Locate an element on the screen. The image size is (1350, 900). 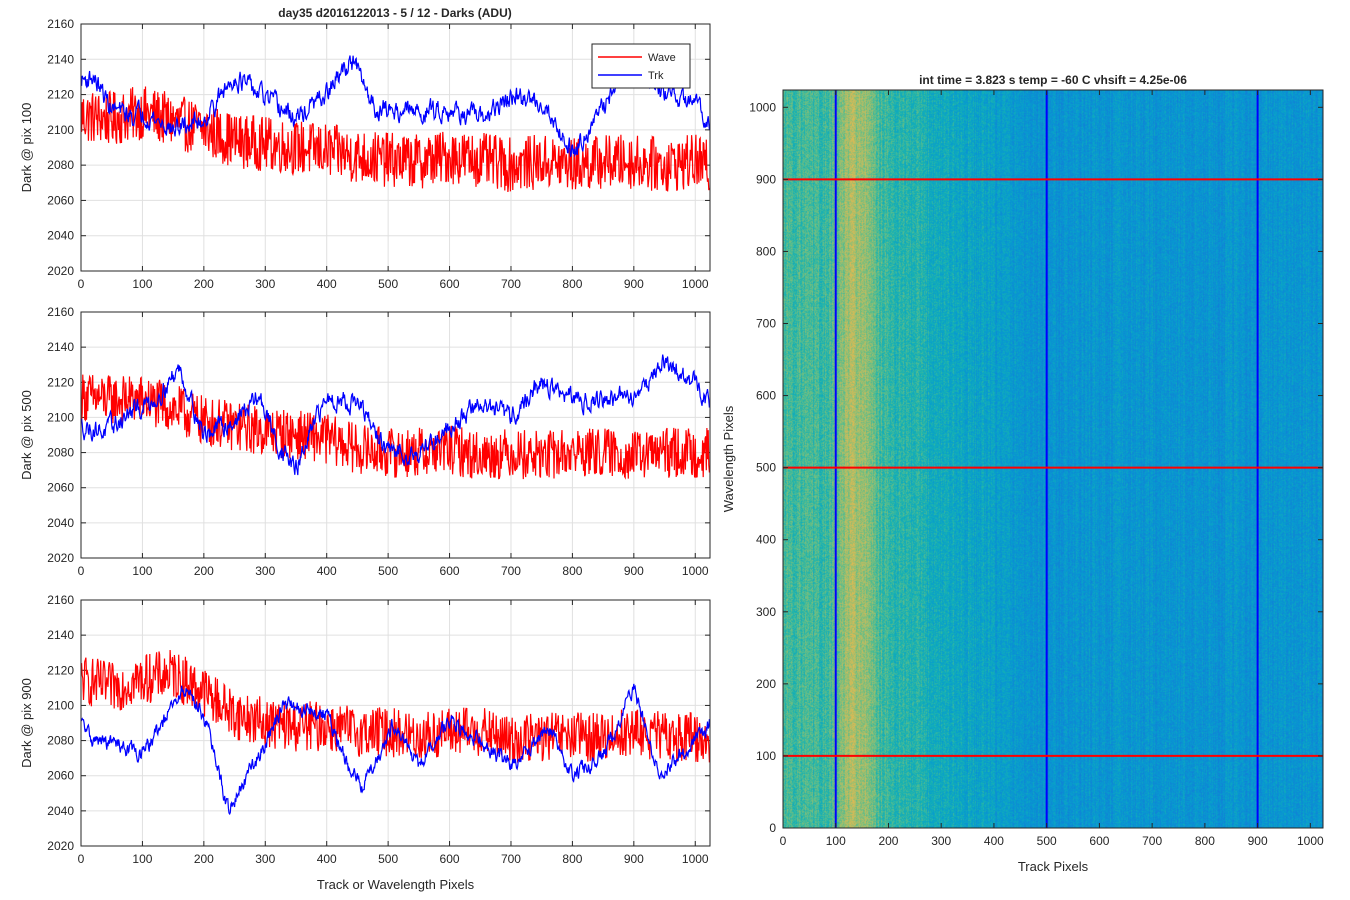
y-tick-label: 700 is located at coordinates (766, 324).